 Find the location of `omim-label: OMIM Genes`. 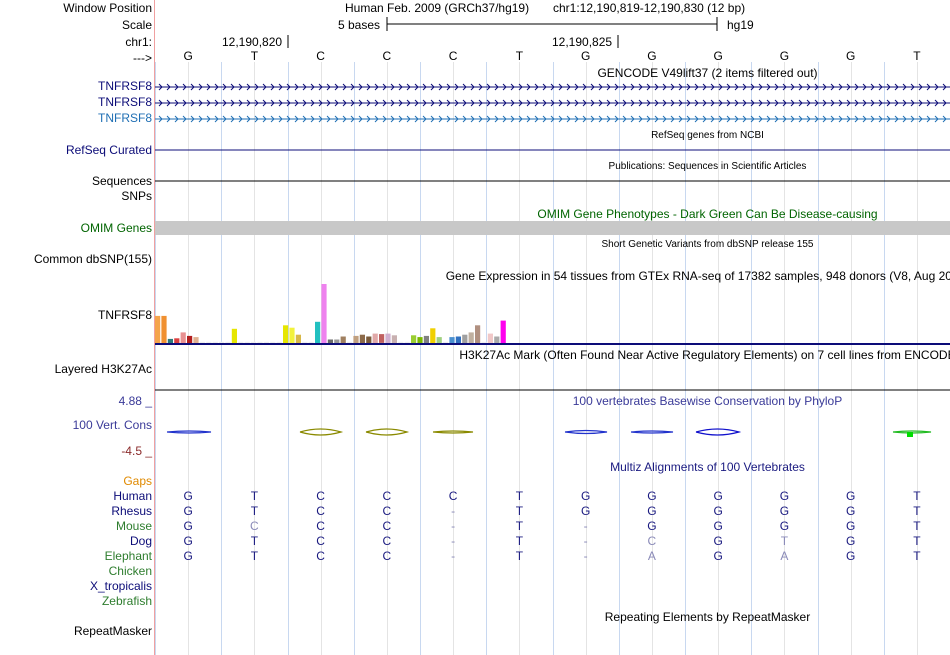

omim-label: OMIM Genes is located at coordinates (116, 228).